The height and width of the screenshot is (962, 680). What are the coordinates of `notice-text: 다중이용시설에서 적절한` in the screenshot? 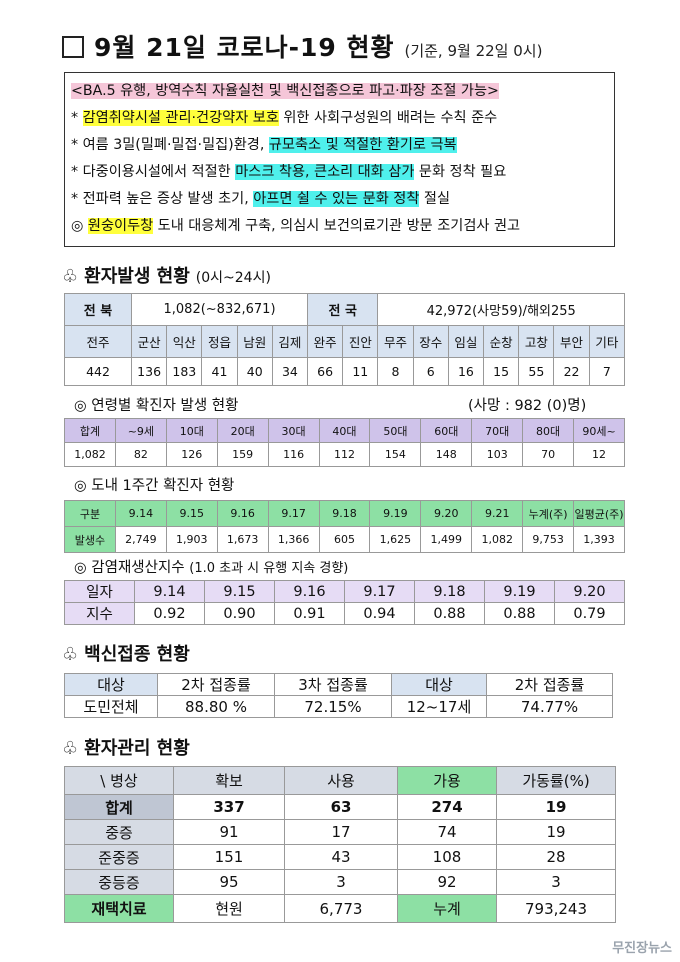 It's located at (159, 172).